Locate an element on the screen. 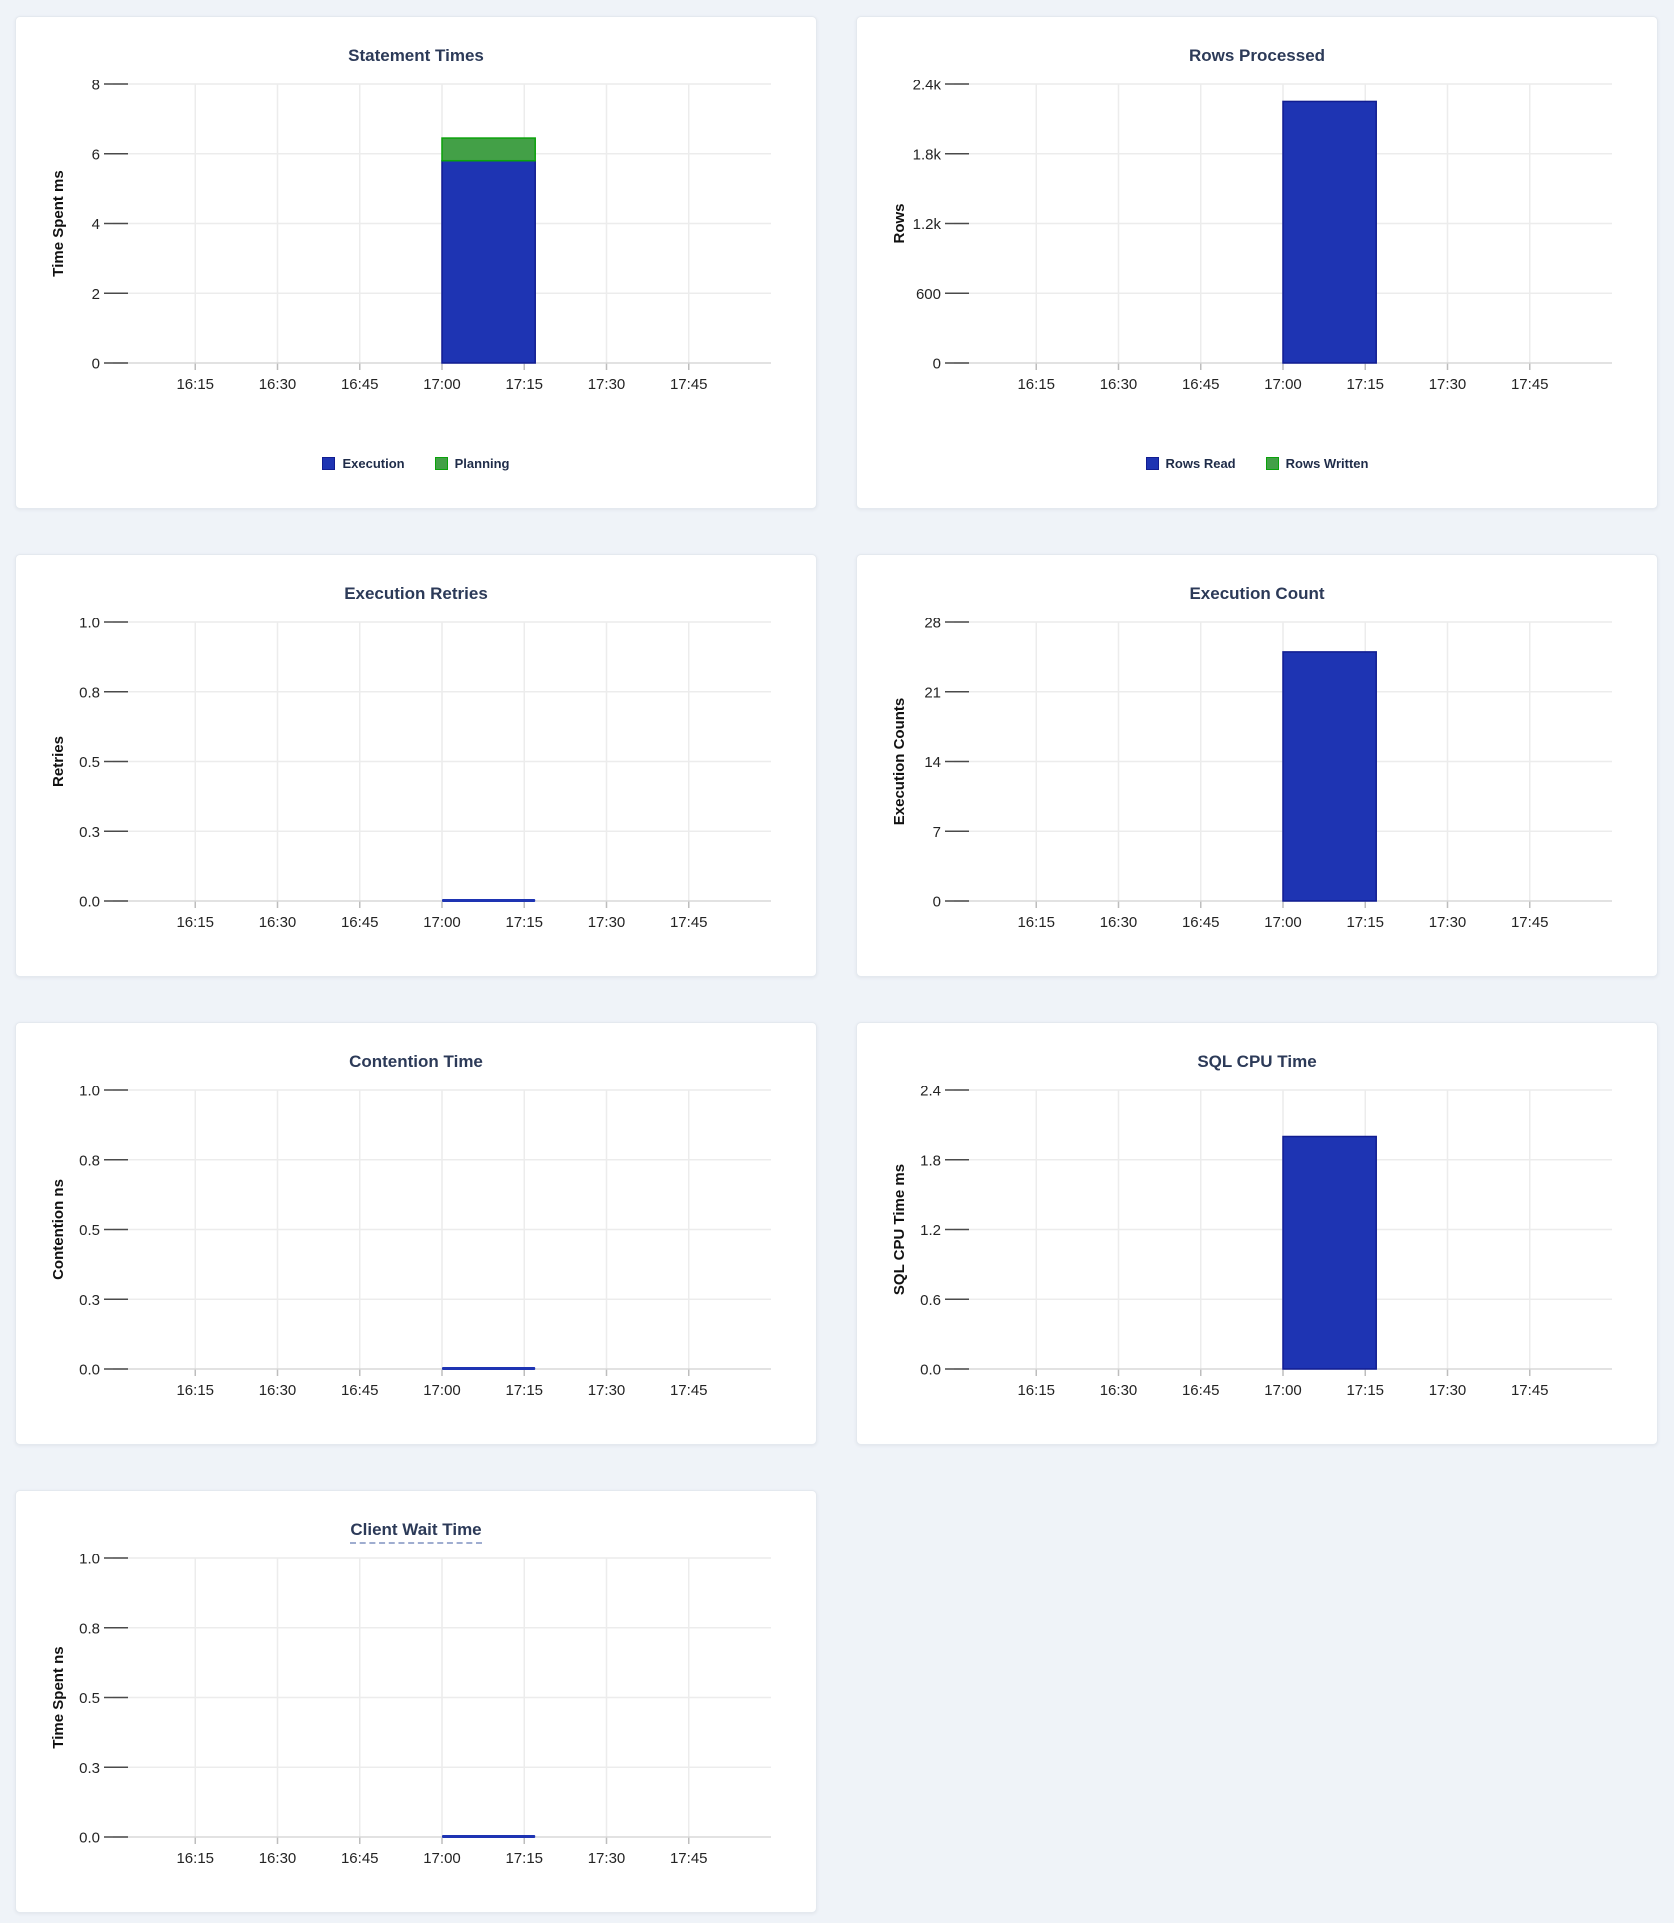  chart-title-text-contention-time: Contention Time is located at coordinates (416, 1061).